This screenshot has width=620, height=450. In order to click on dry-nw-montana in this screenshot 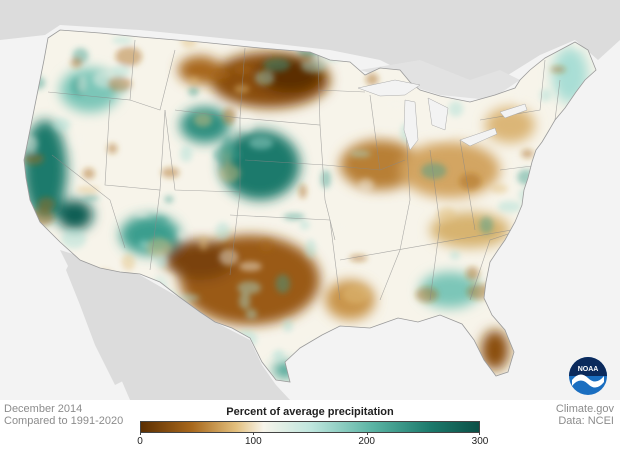, I will do `click(200, 70)`.